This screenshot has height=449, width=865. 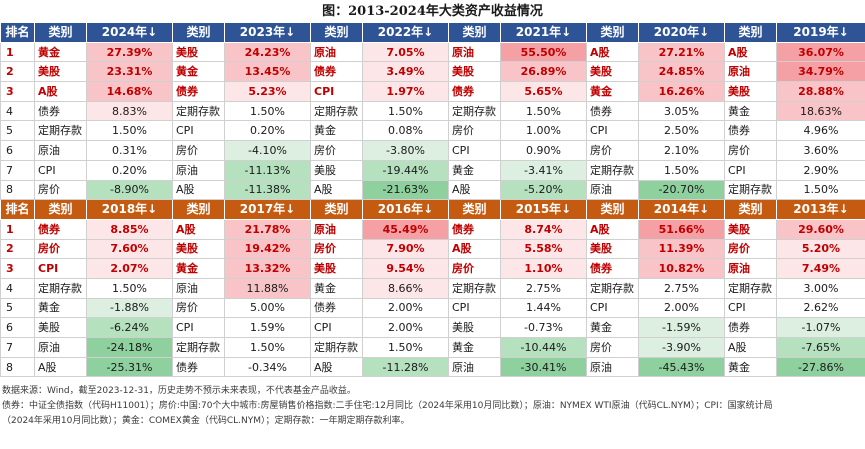 What do you see at coordinates (820, 249) in the screenshot?
I see `return-value-cell: 5.20%` at bounding box center [820, 249].